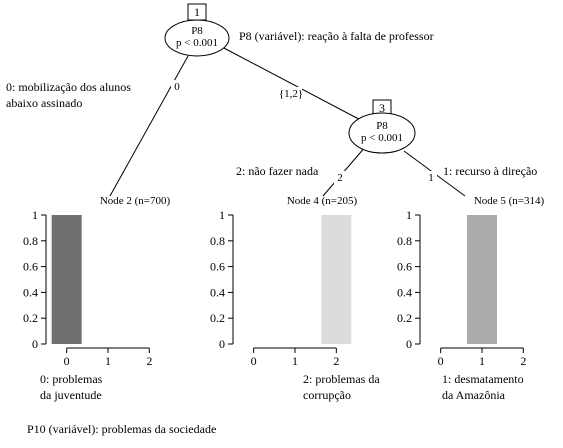 This screenshot has width=563, height=448. Describe the element at coordinates (483, 379) in the screenshot. I see `terminal-caption-line1: 1: desmatamento` at that location.